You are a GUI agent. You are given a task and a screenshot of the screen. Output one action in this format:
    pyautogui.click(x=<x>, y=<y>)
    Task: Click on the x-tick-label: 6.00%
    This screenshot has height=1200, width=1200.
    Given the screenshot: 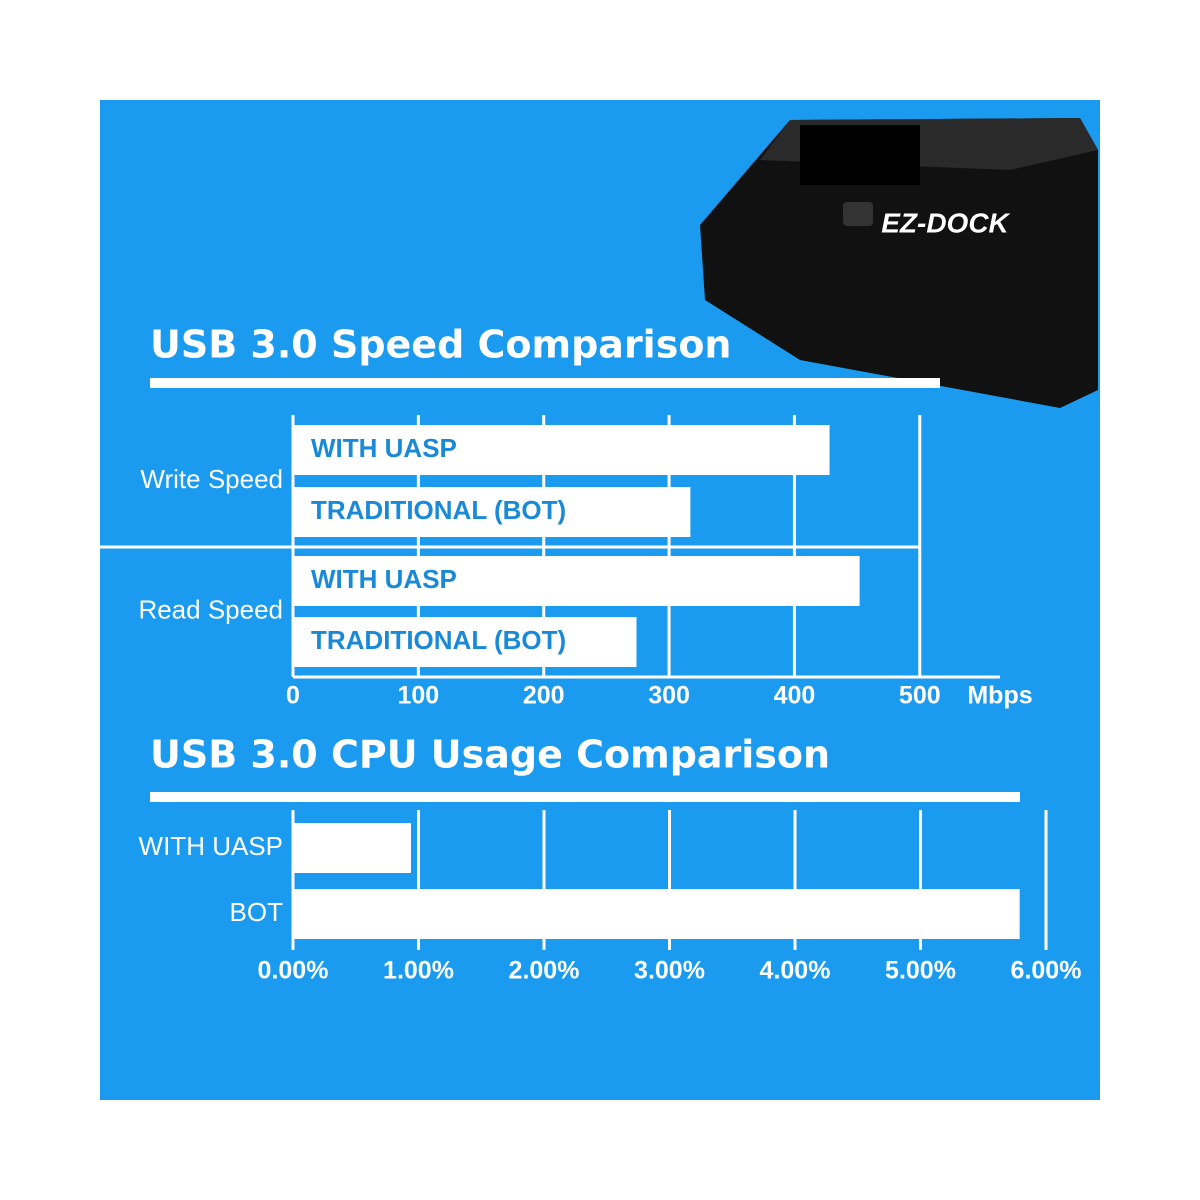 What is the action you would take?
    pyautogui.click(x=1046, y=971)
    